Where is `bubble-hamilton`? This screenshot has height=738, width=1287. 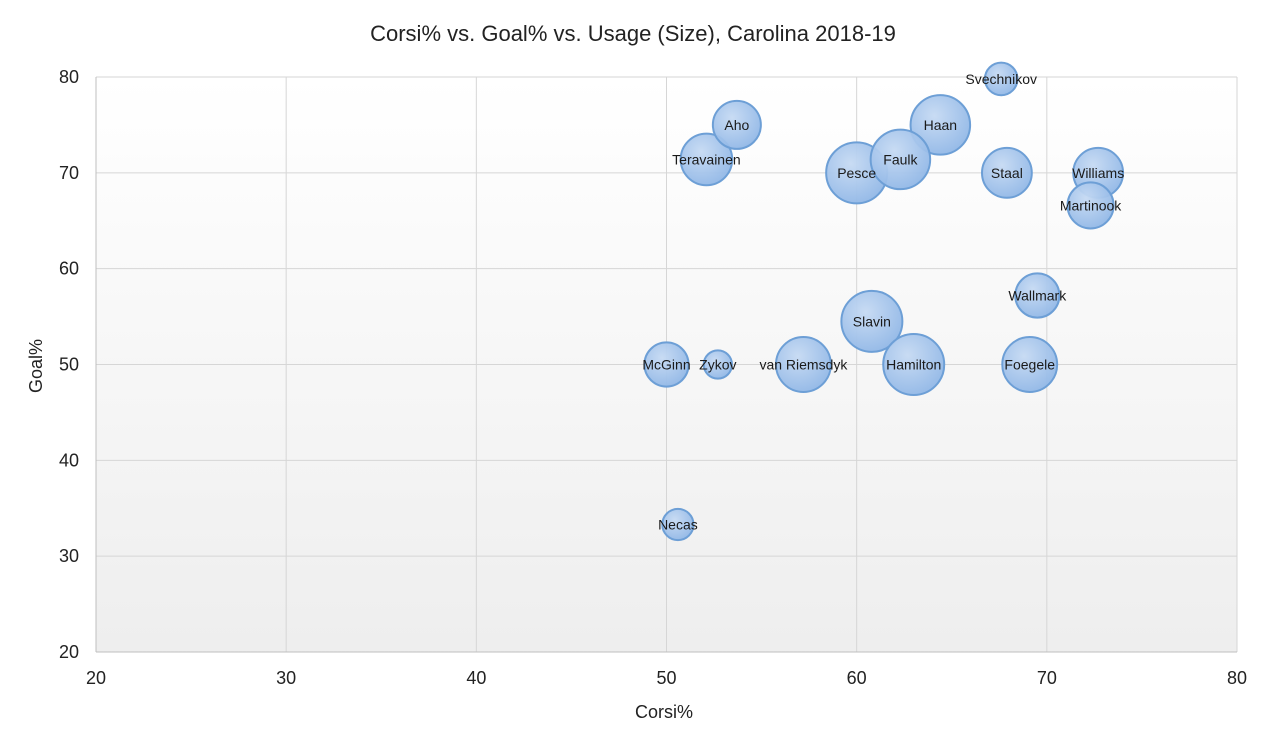
bubble-hamilton is located at coordinates (914, 364).